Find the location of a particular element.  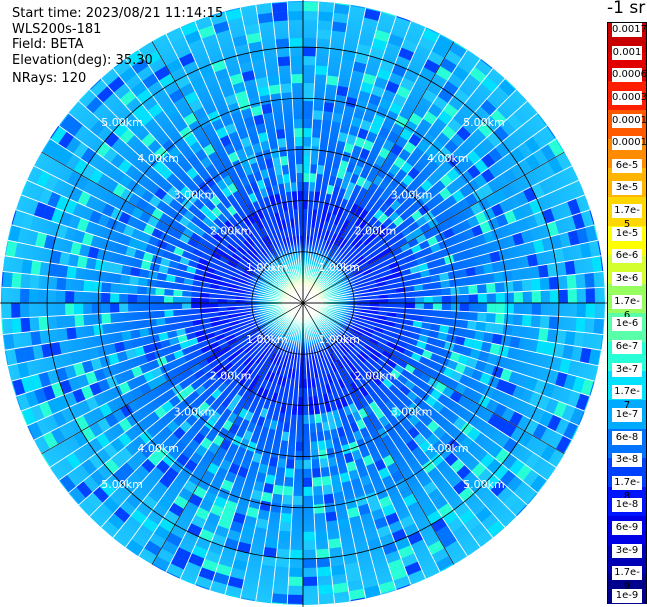

azimuth-spoke is located at coordinates (433, 378).